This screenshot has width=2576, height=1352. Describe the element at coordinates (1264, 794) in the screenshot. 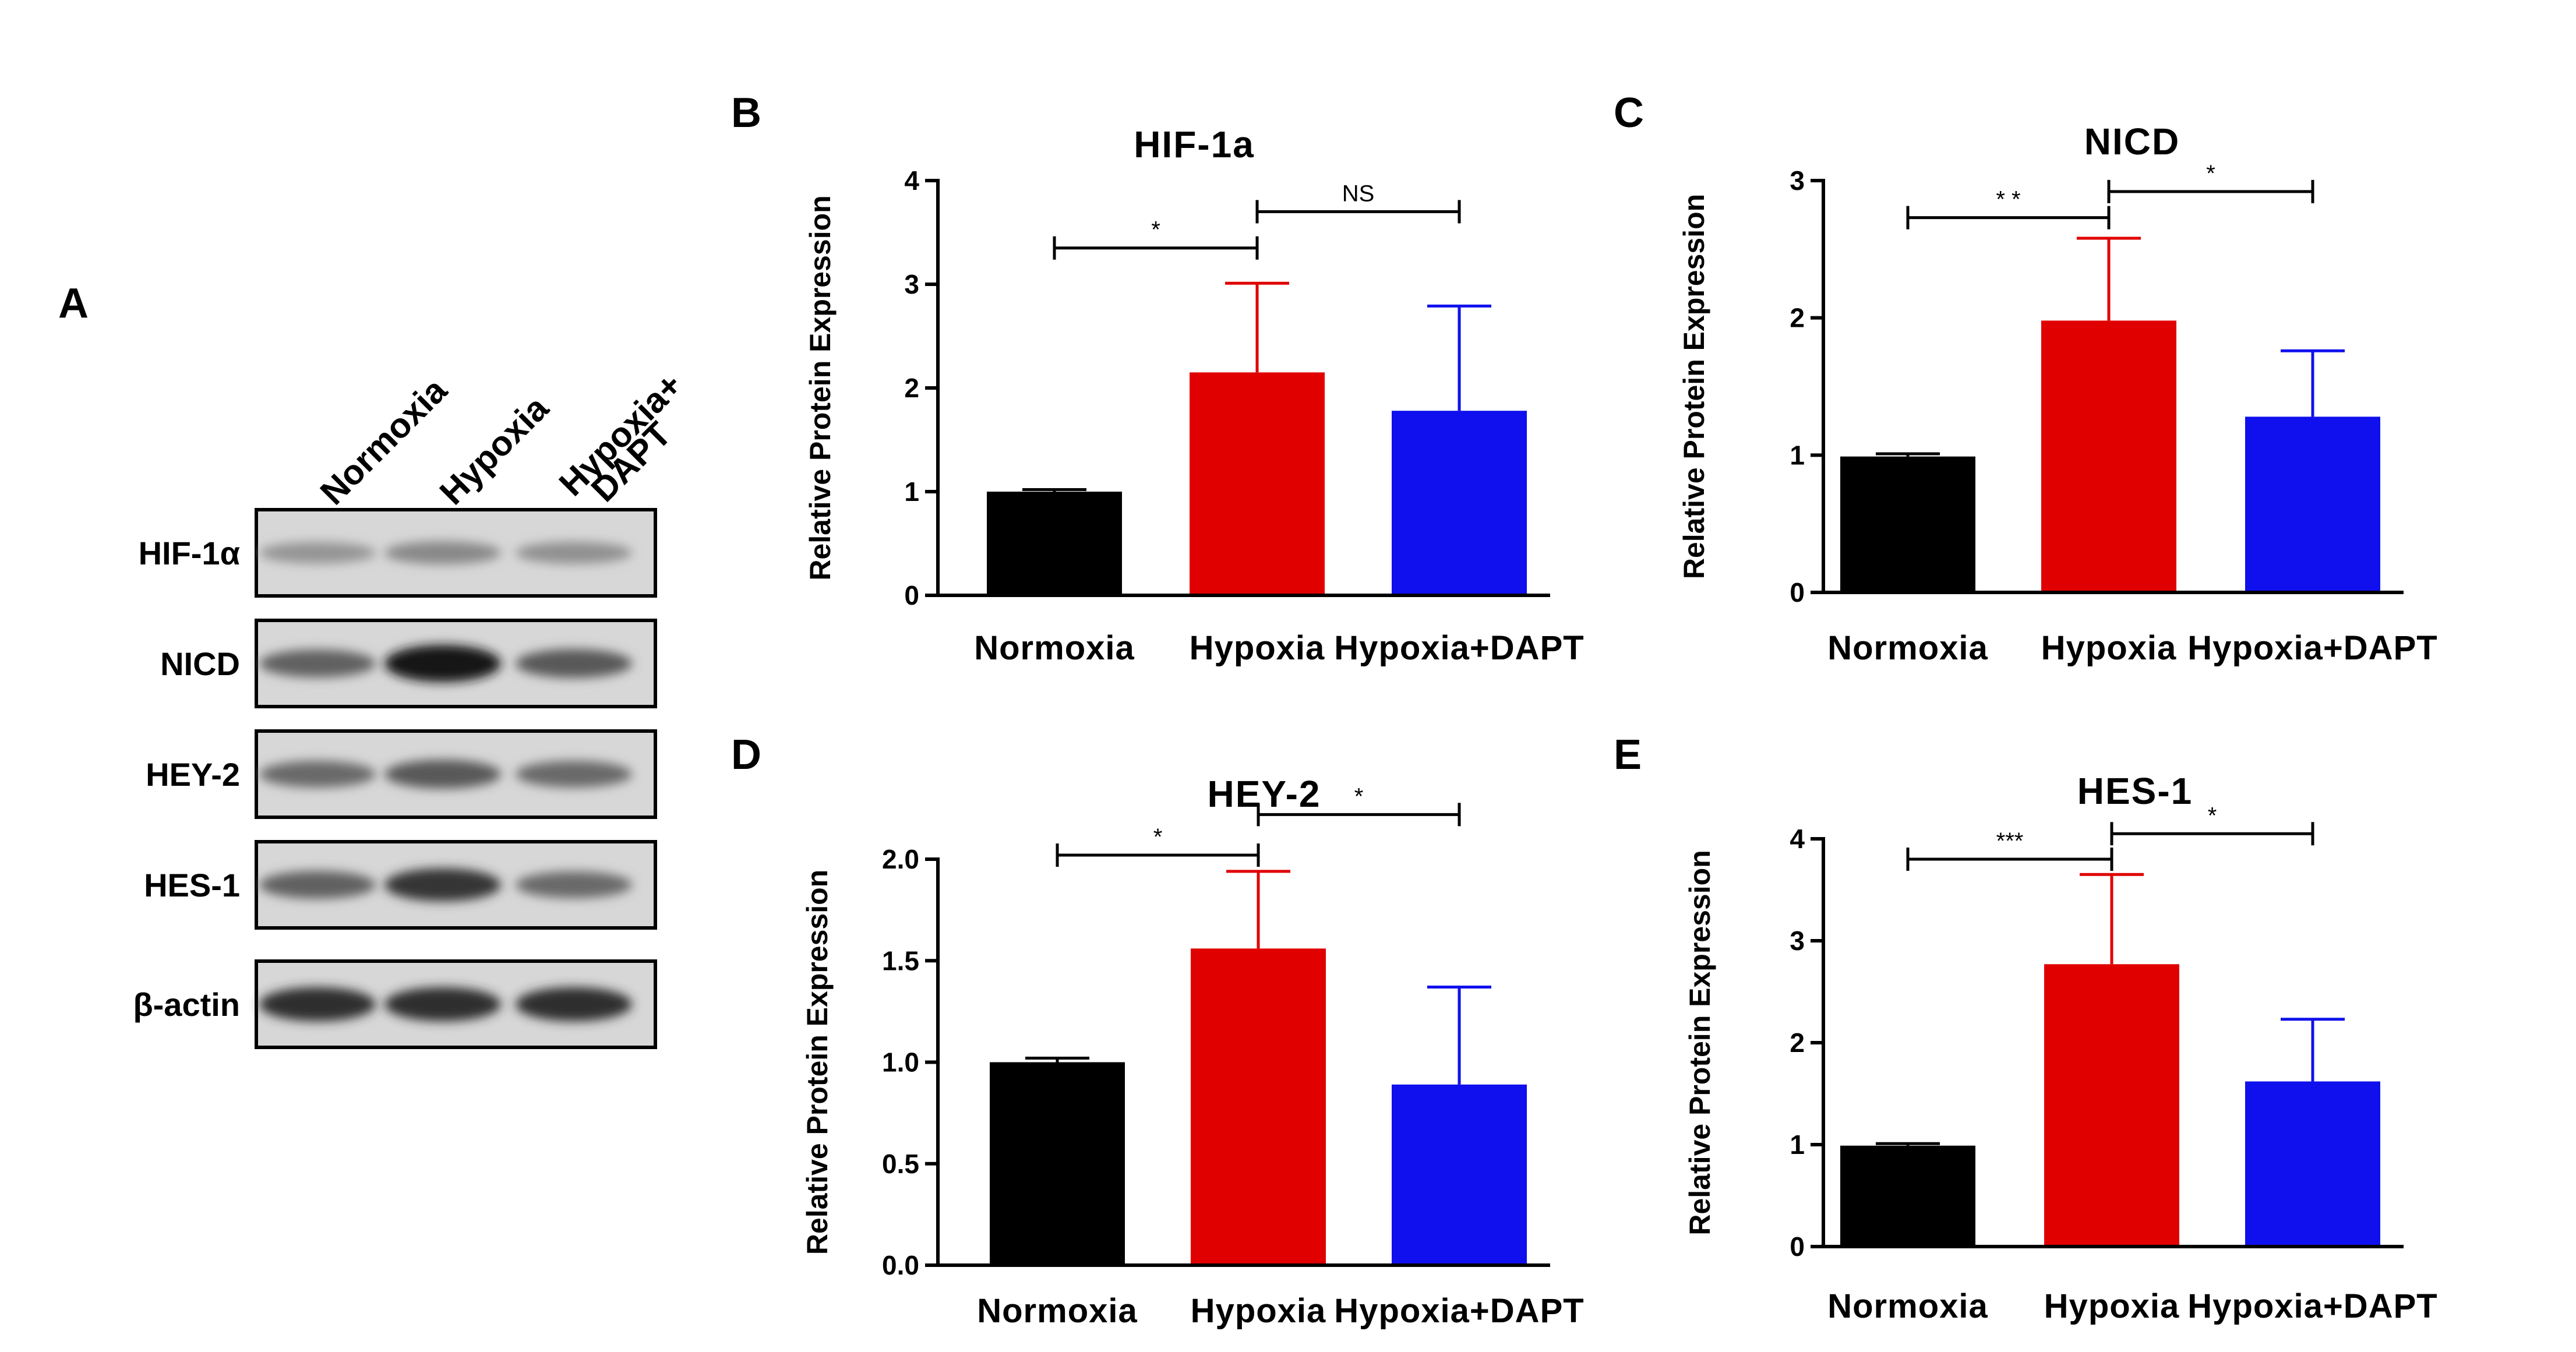

I see `chart-title: HEY-2` at that location.